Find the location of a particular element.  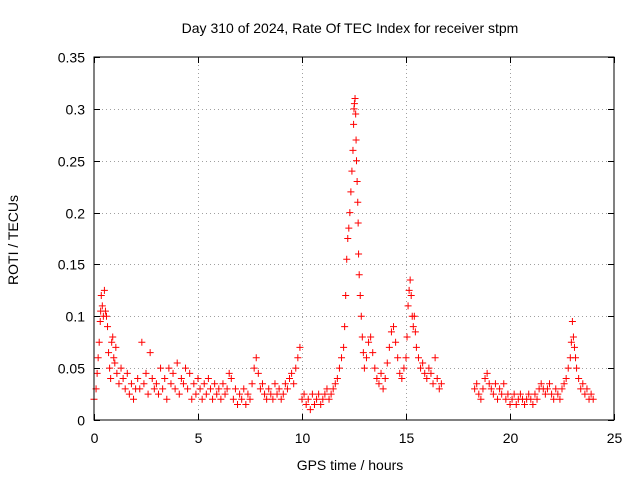

x-tick-label-5: 25 is located at coordinates (615, 438).